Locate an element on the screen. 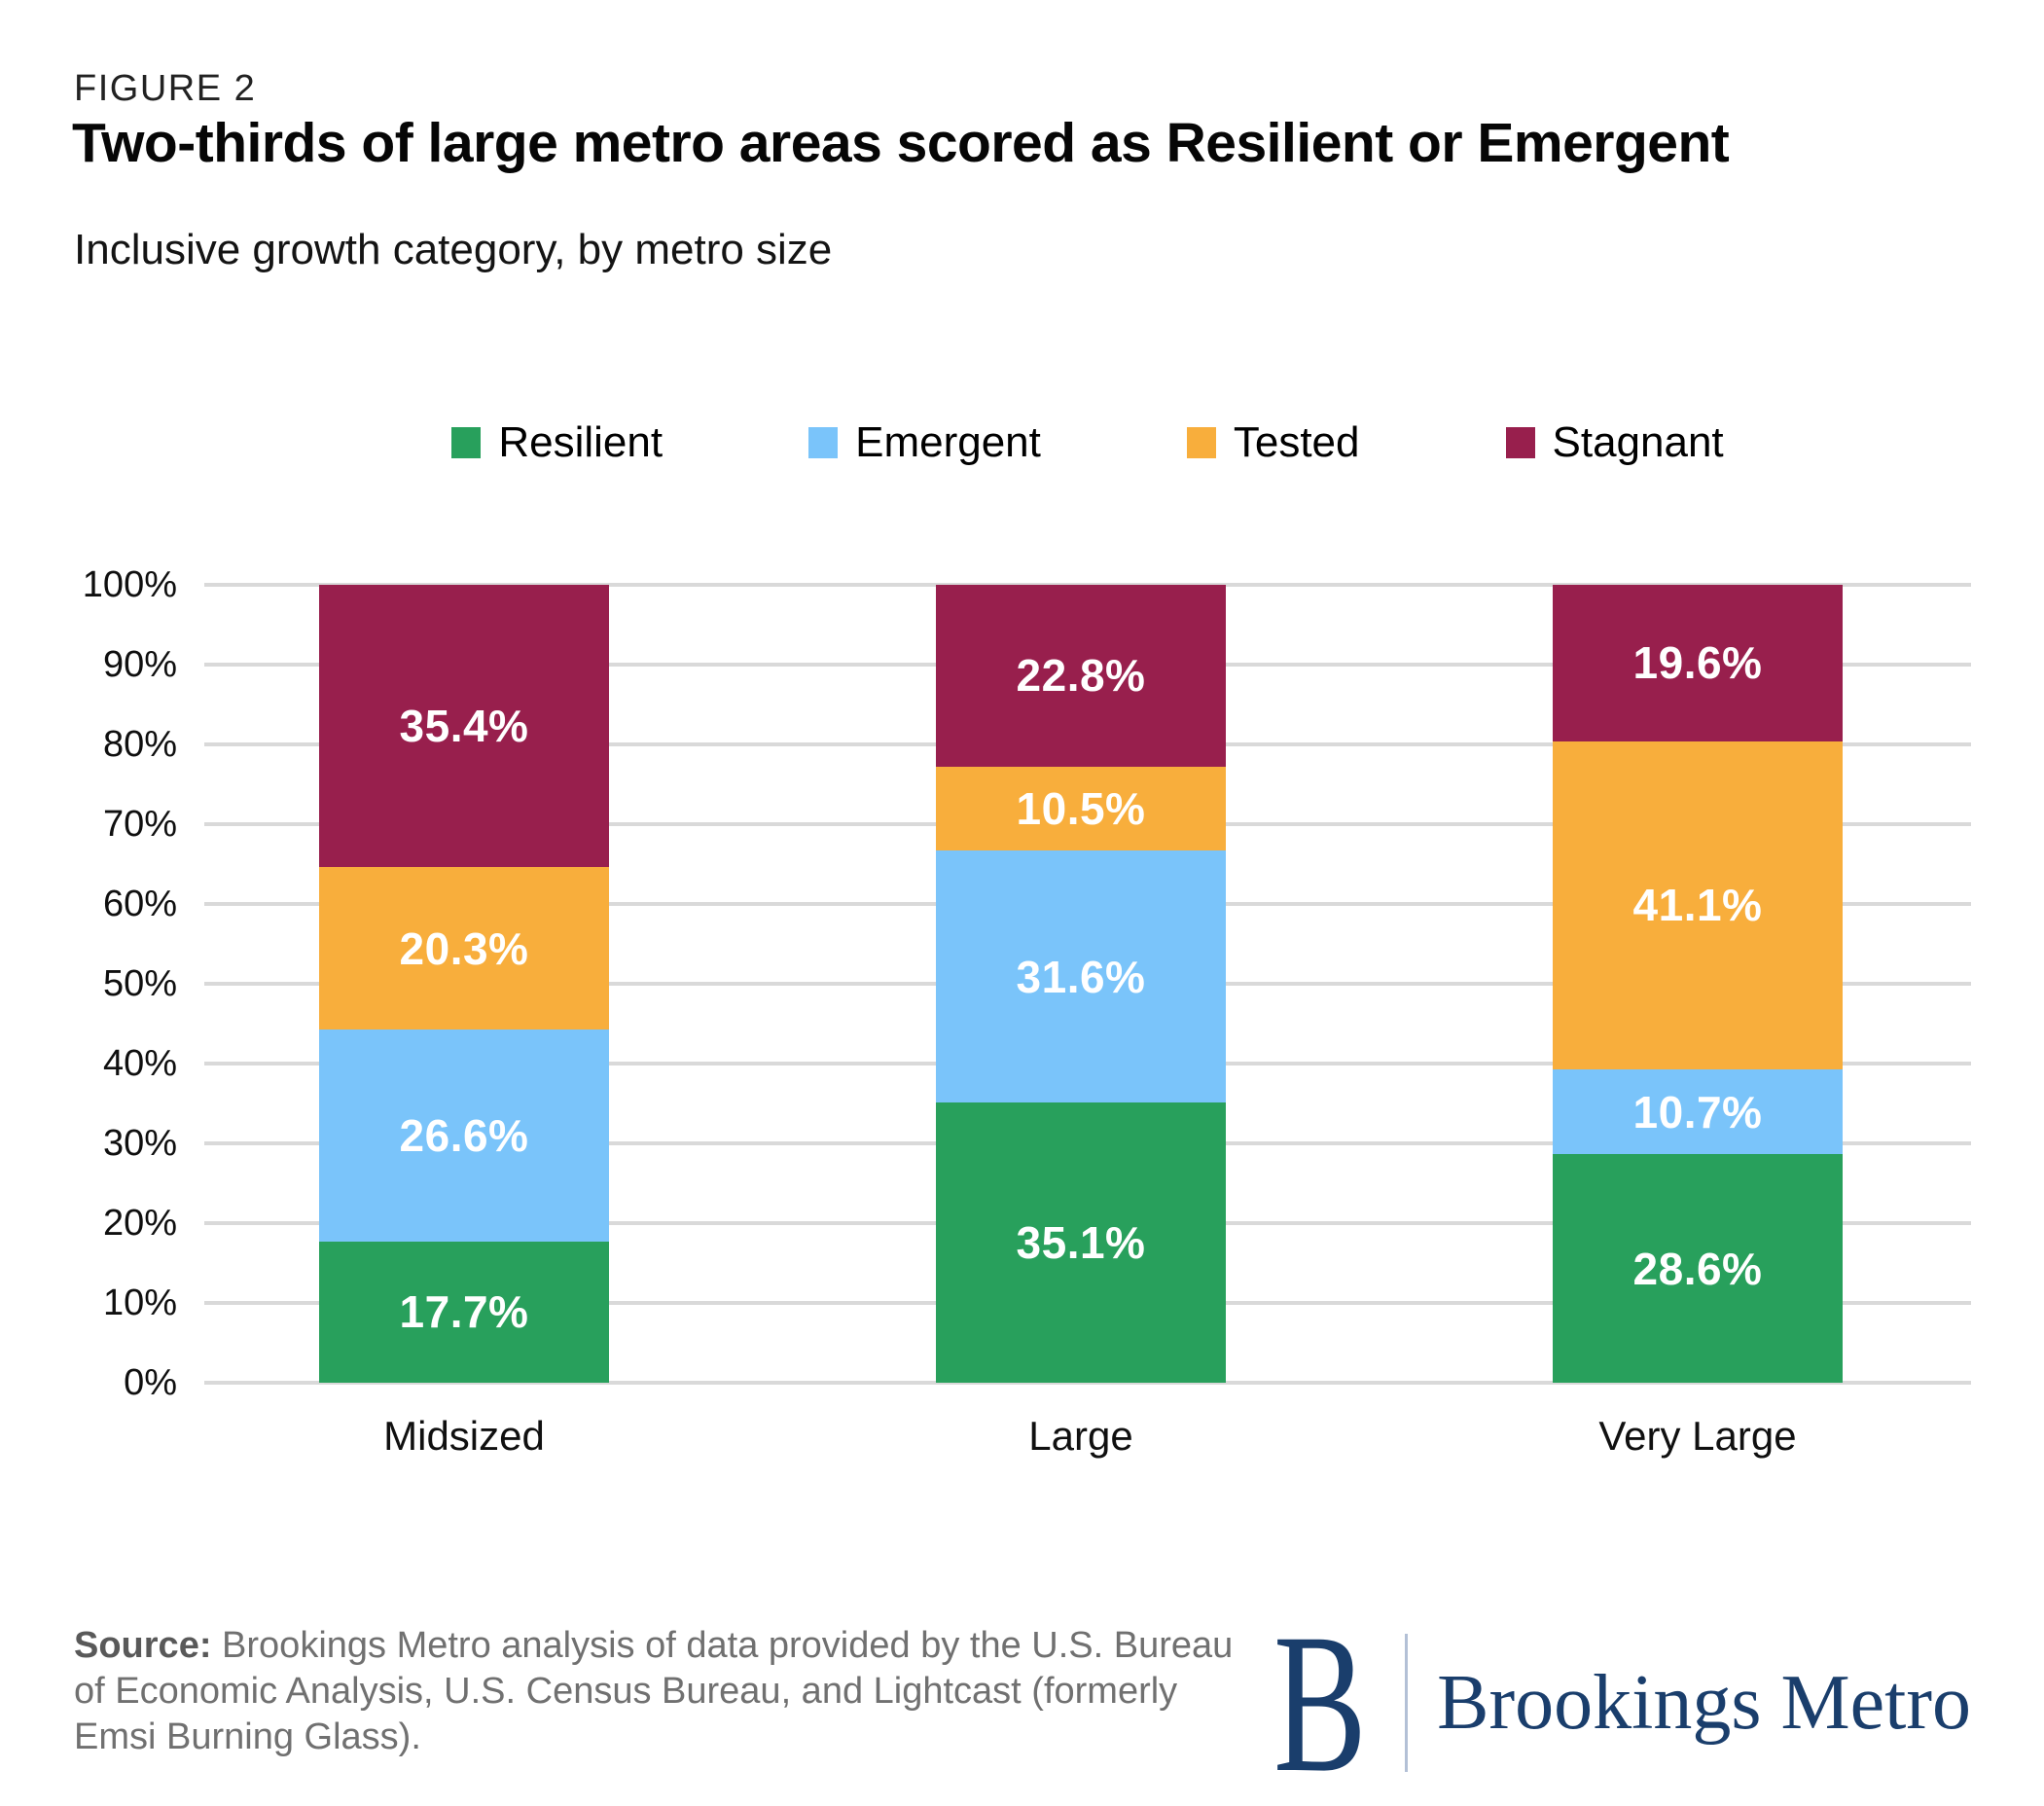  data-label-emergent-midsized: 26.6% is located at coordinates (464, 1135).